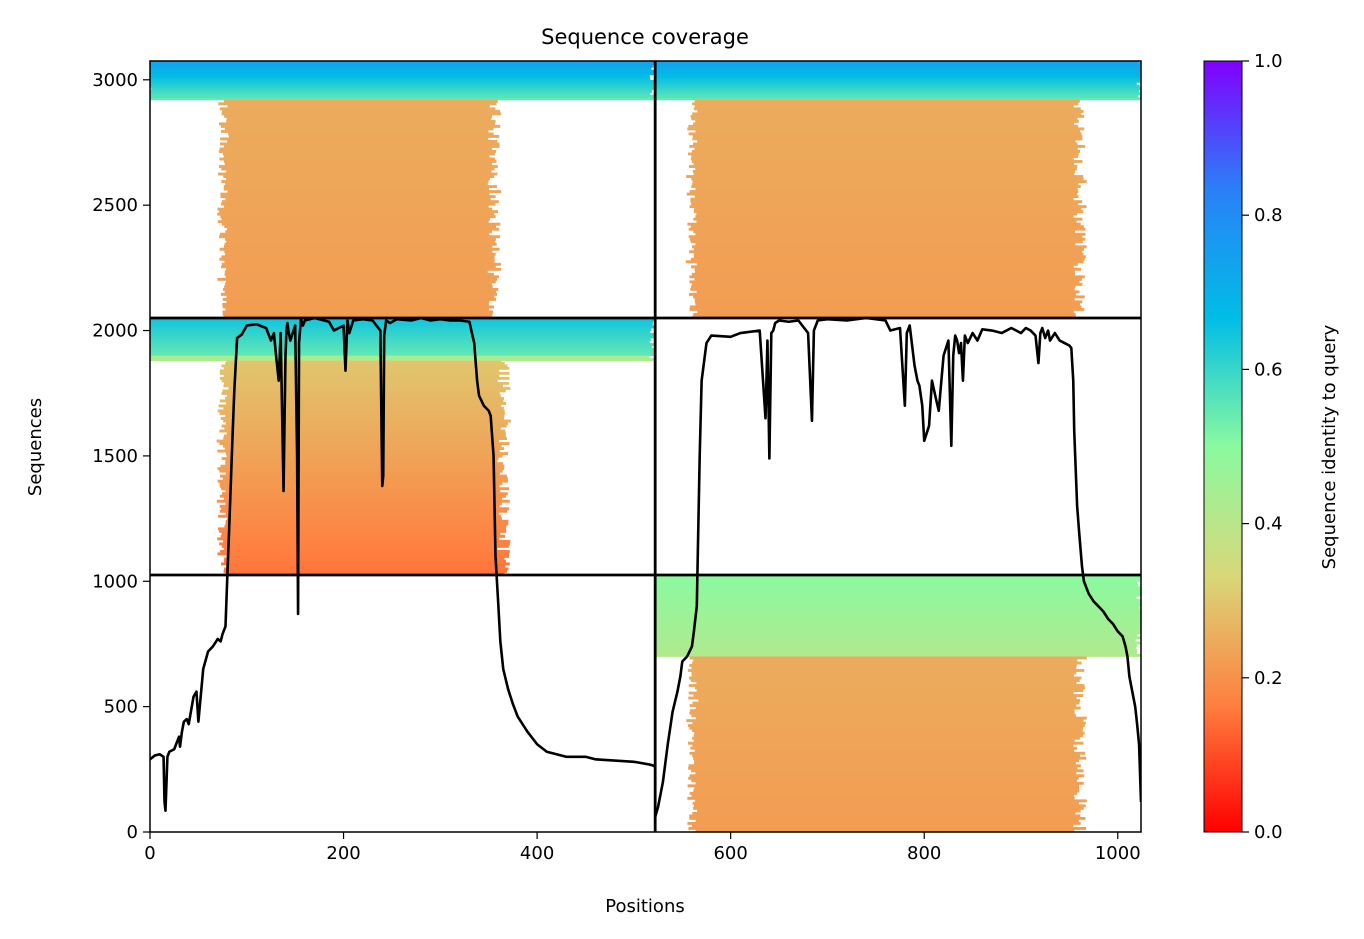 This screenshot has height=939, width=1364. I want to click on x-axis: 0 200 400 600 800 1000, so click(642, 848).